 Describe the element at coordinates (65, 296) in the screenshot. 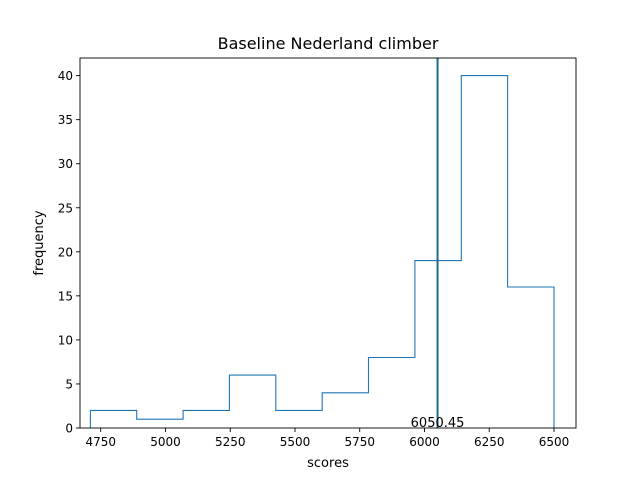

I see `y-tick-label: 15` at that location.